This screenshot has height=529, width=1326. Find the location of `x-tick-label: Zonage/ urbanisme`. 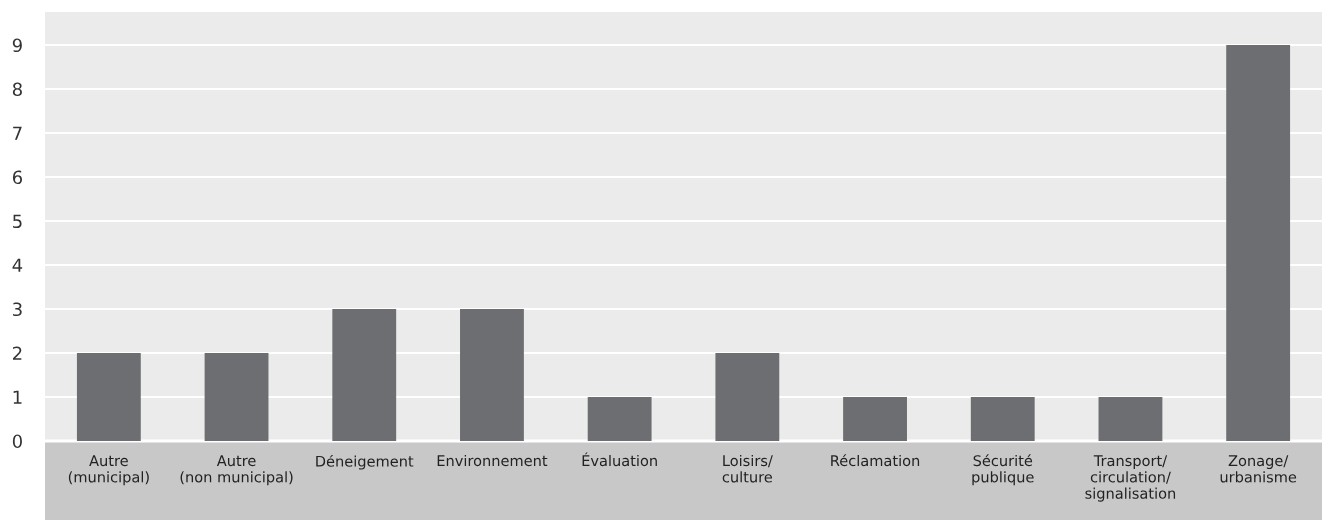

x-tick-label: Zonage/ urbanisme is located at coordinates (1258, 469).